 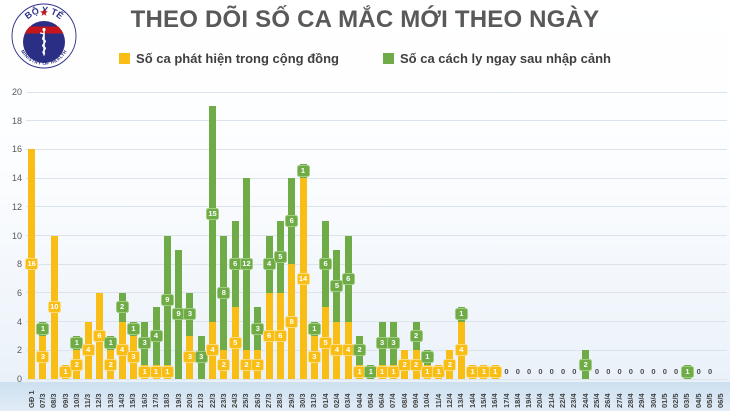 I want to click on legend-label-quarantine: Số ca cách ly ngay sau nhập cảnh, so click(x=505, y=58).